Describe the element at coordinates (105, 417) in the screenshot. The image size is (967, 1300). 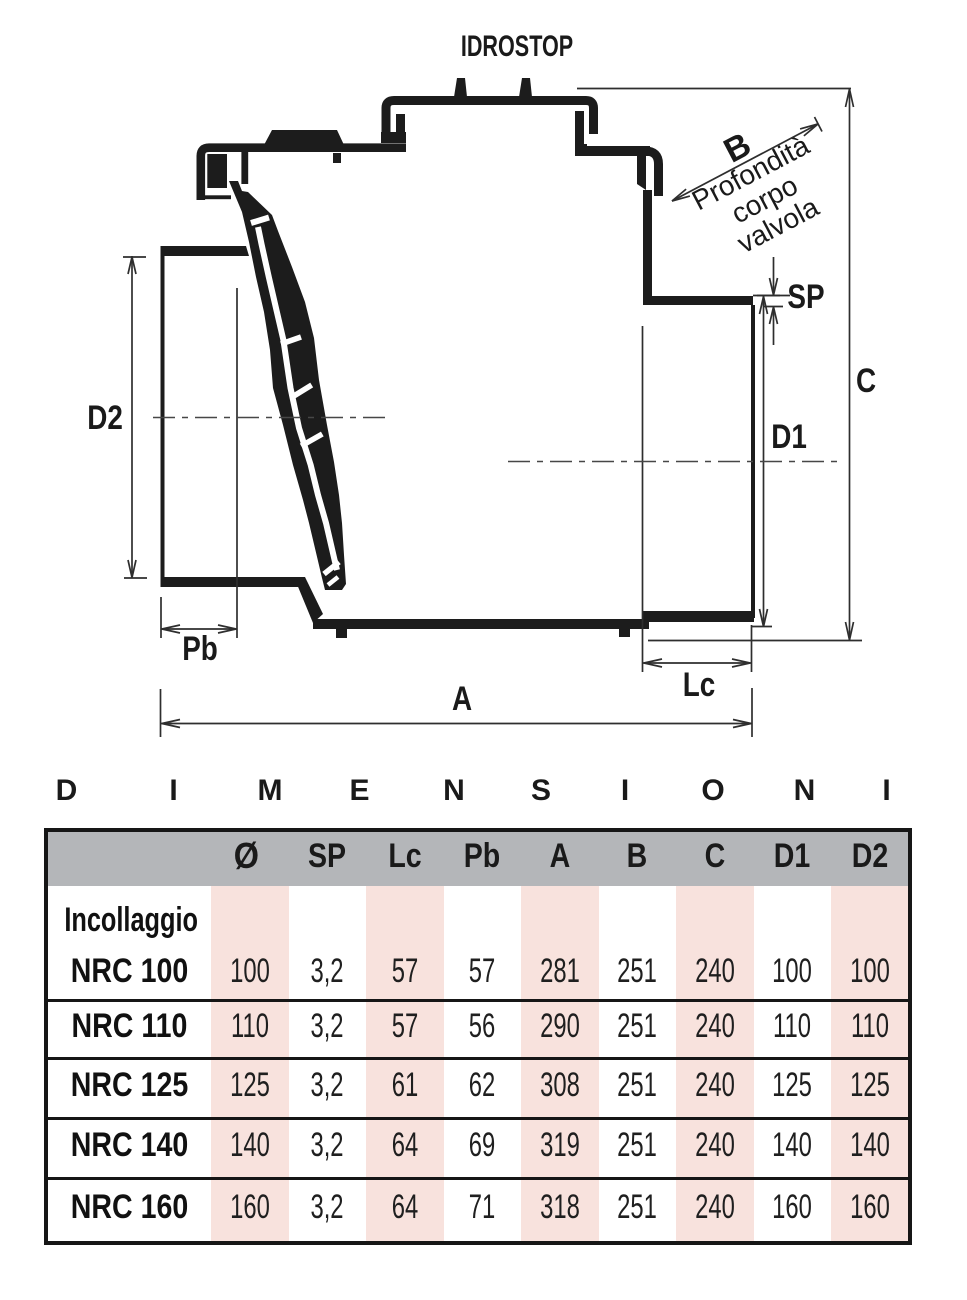
I see `svg-text: D2` at that location.